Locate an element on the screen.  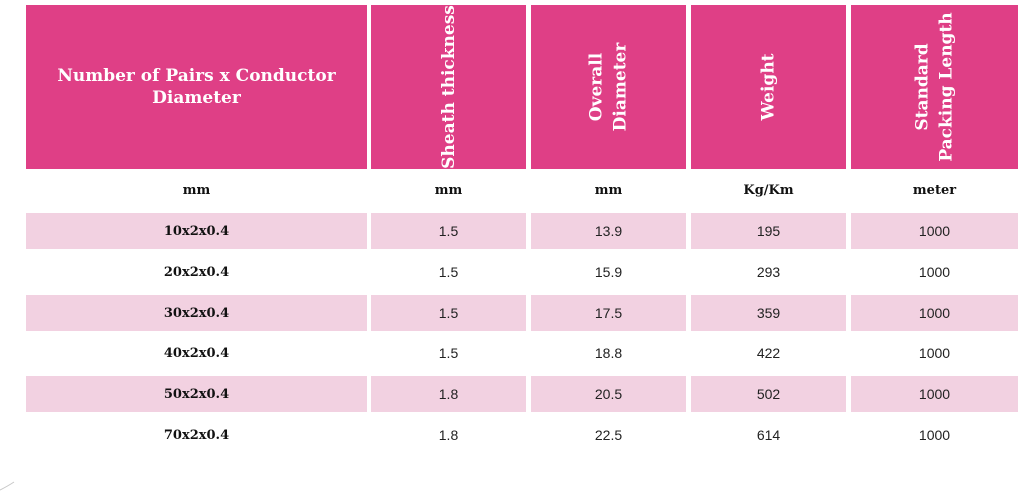
header-label-weight: Weight is located at coordinates (769, 86).